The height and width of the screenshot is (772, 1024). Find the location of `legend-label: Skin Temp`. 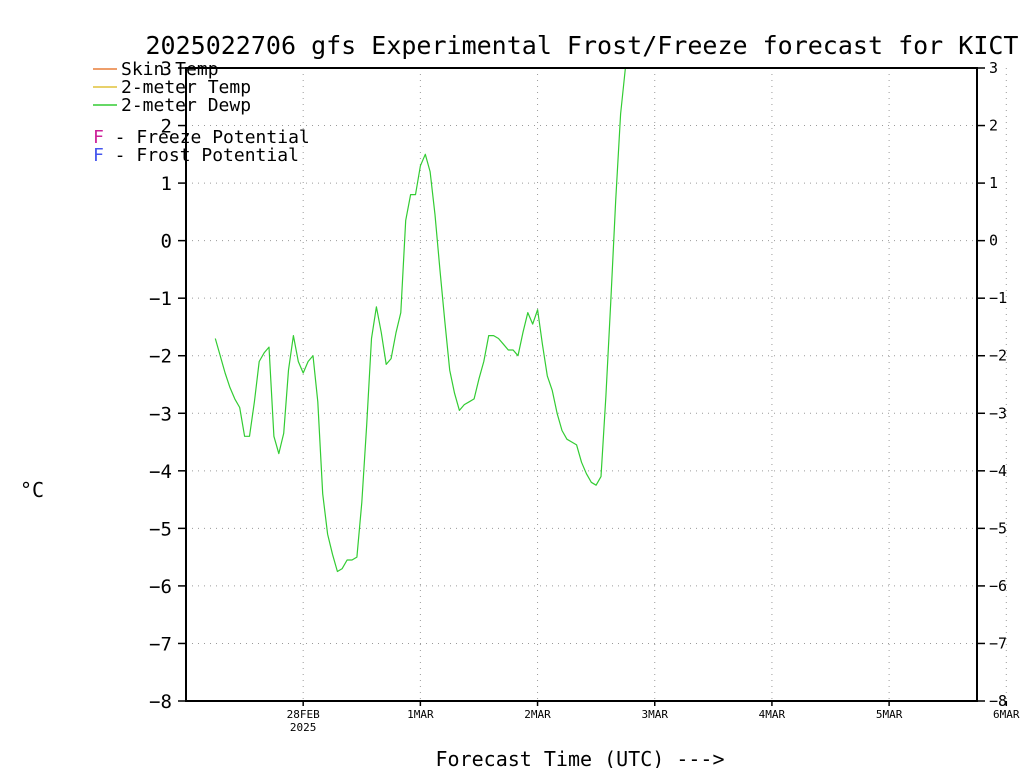

legend-label: Skin Temp is located at coordinates (170, 69).